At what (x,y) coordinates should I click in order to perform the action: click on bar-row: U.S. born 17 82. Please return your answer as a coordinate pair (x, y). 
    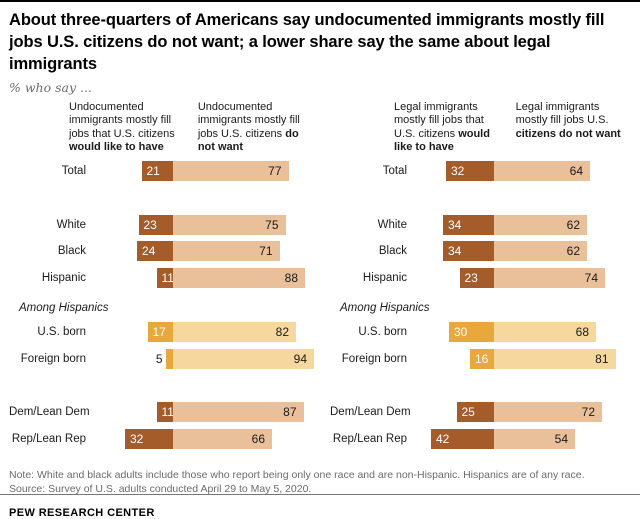
    Looking at the image, I should click on (160, 332).